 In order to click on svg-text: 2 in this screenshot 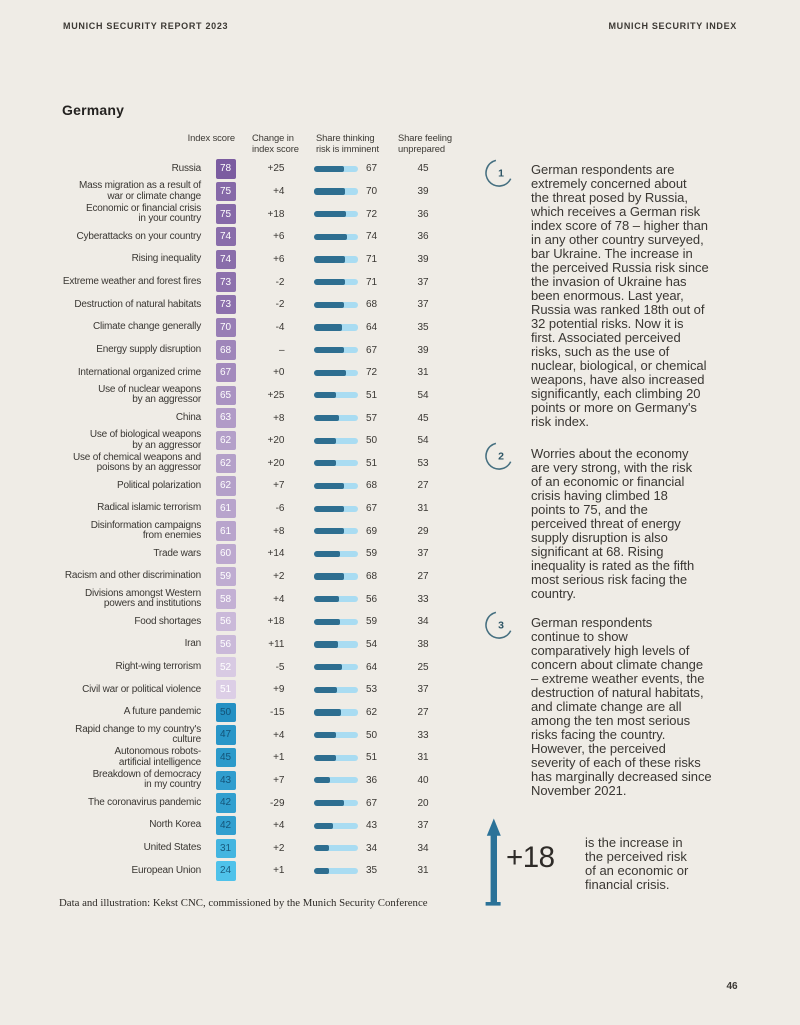, I will do `click(501, 456)`.